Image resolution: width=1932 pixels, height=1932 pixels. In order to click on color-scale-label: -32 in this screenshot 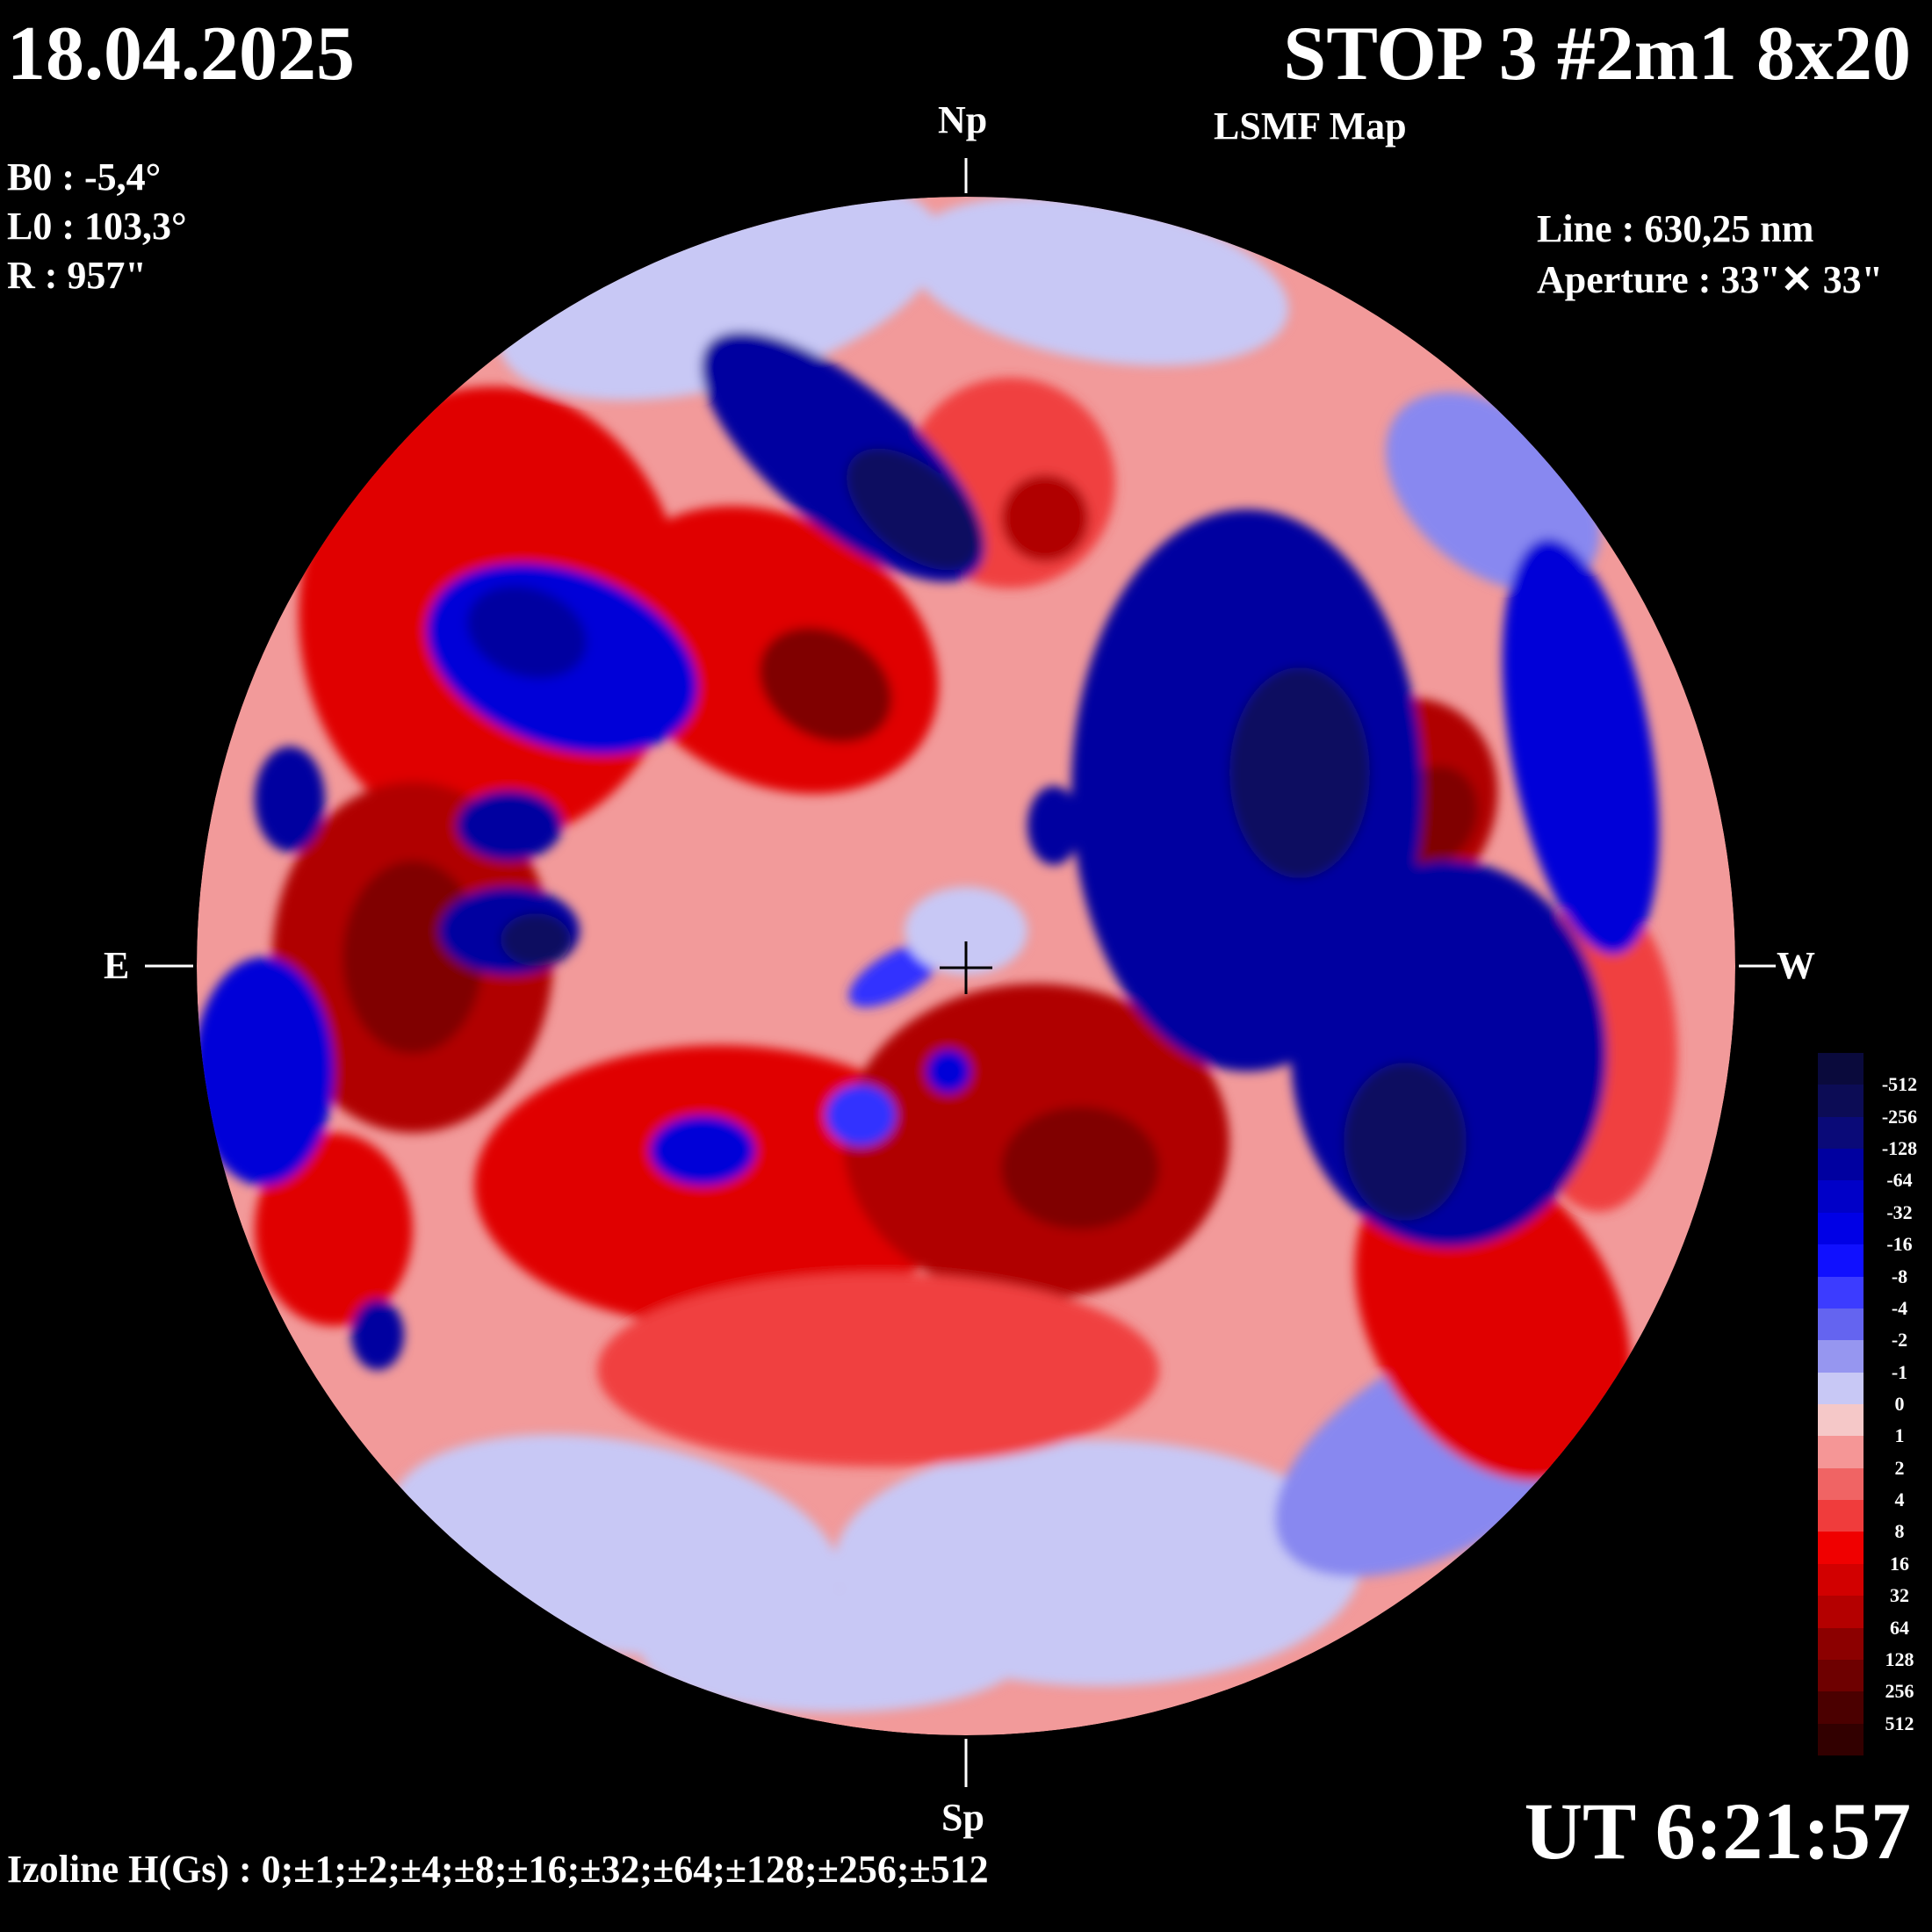, I will do `click(1900, 1211)`.